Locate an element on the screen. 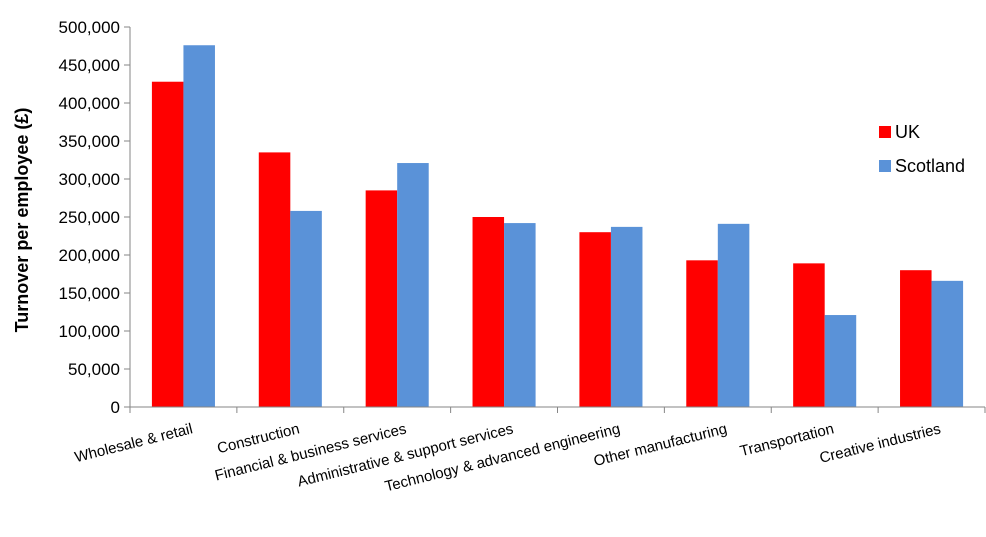 This screenshot has height=537, width=986. y-tick-label: 300,000 is located at coordinates (89, 179).